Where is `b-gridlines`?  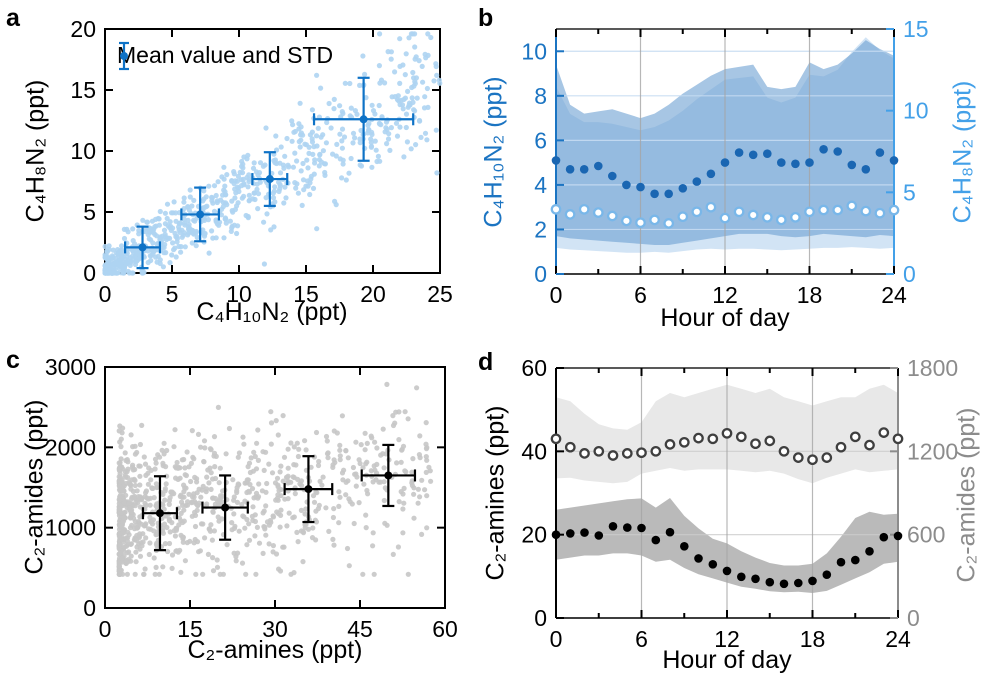
b-gridlines is located at coordinates (725, 151).